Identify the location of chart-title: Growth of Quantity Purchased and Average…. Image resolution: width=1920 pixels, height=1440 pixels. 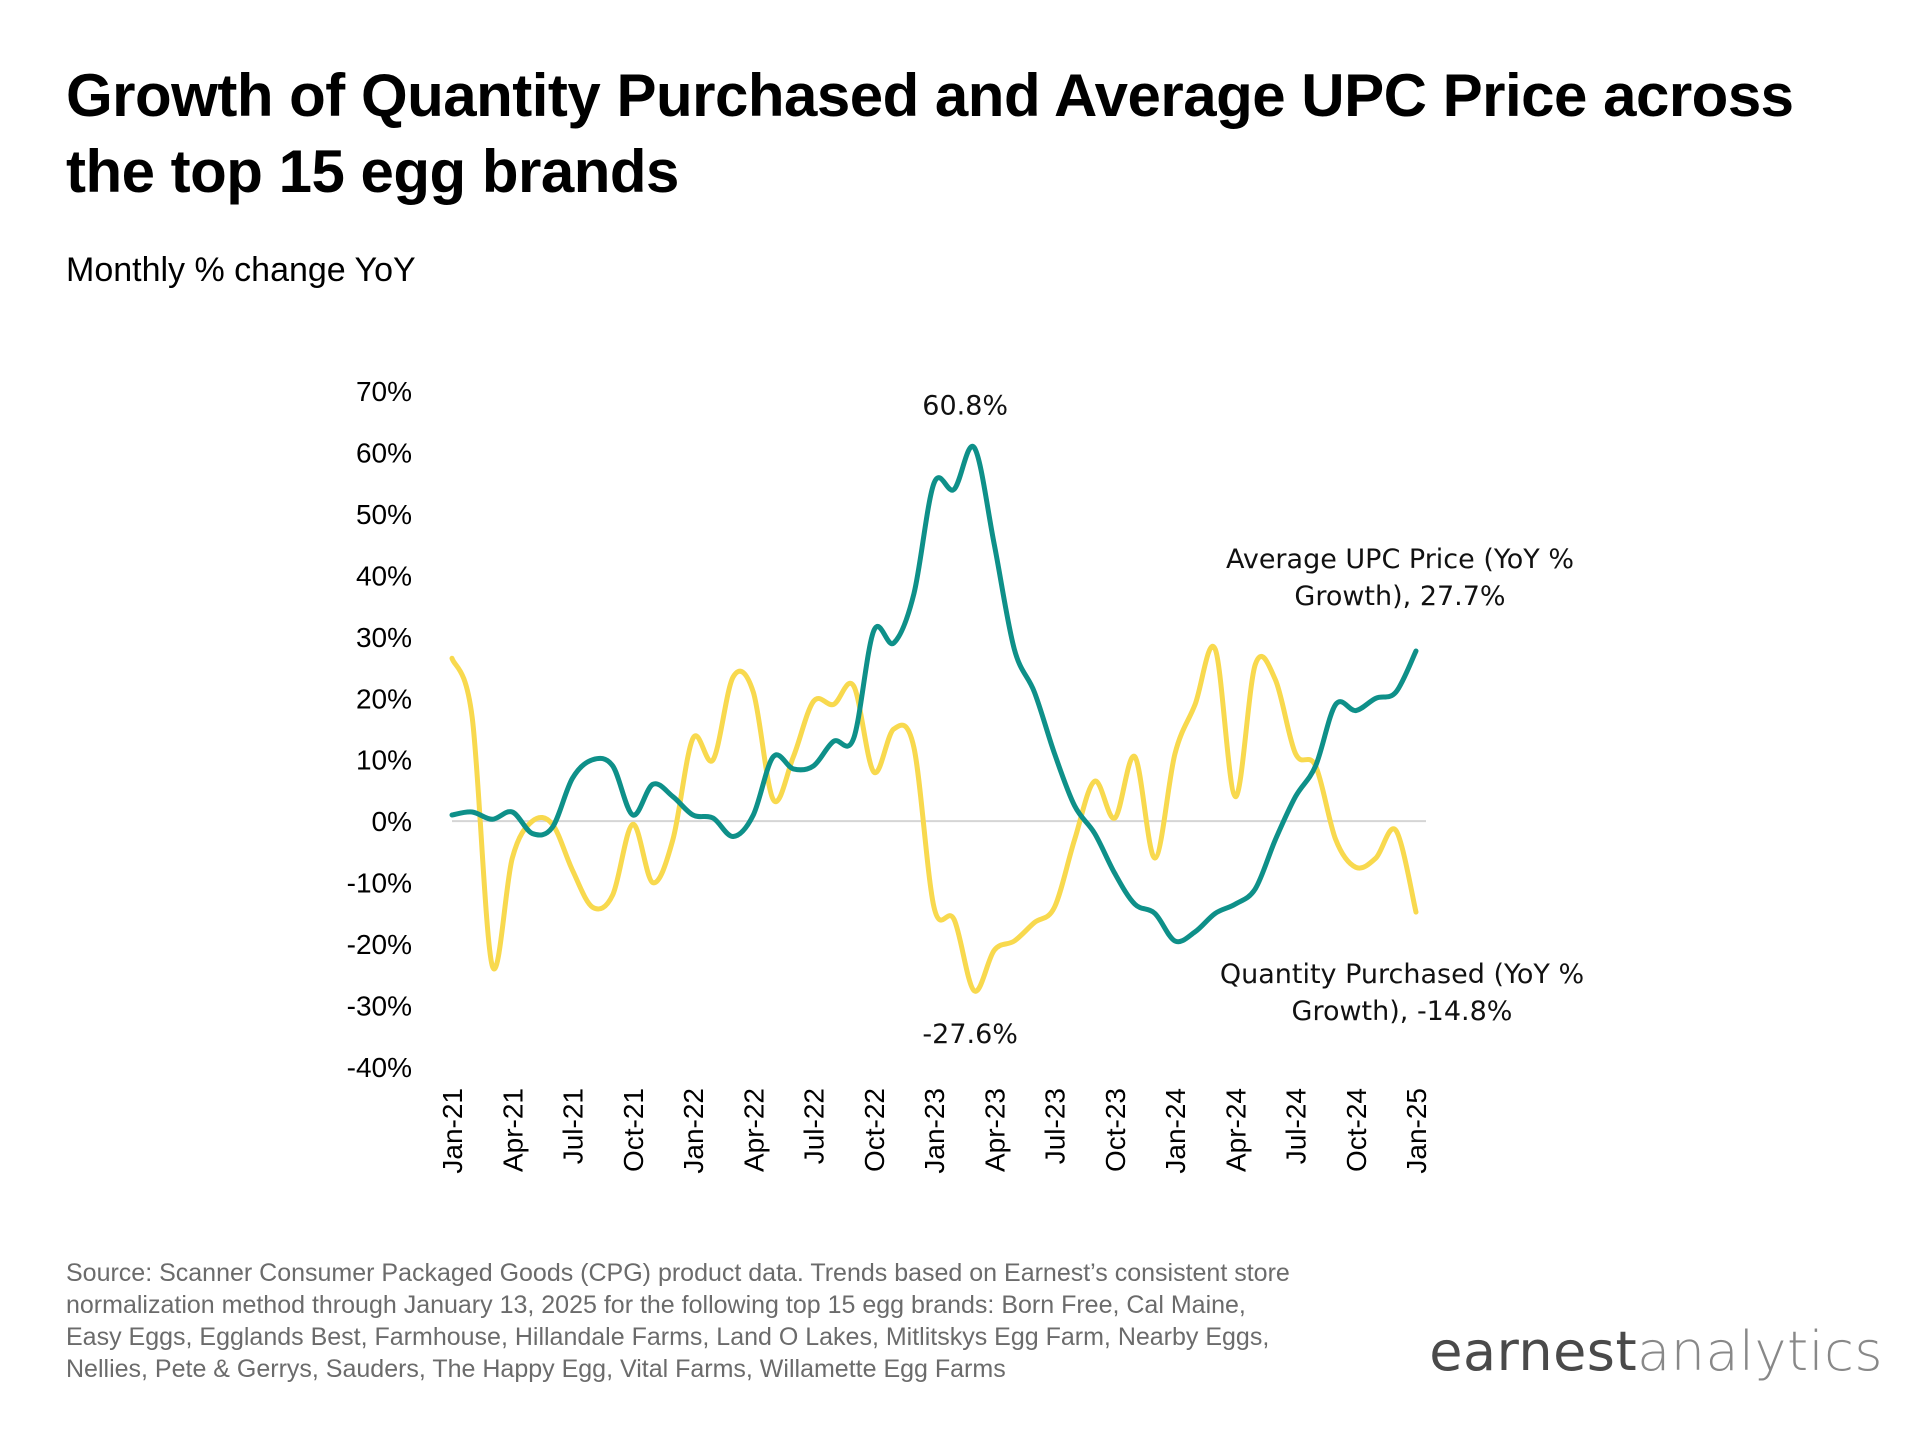
(930, 133).